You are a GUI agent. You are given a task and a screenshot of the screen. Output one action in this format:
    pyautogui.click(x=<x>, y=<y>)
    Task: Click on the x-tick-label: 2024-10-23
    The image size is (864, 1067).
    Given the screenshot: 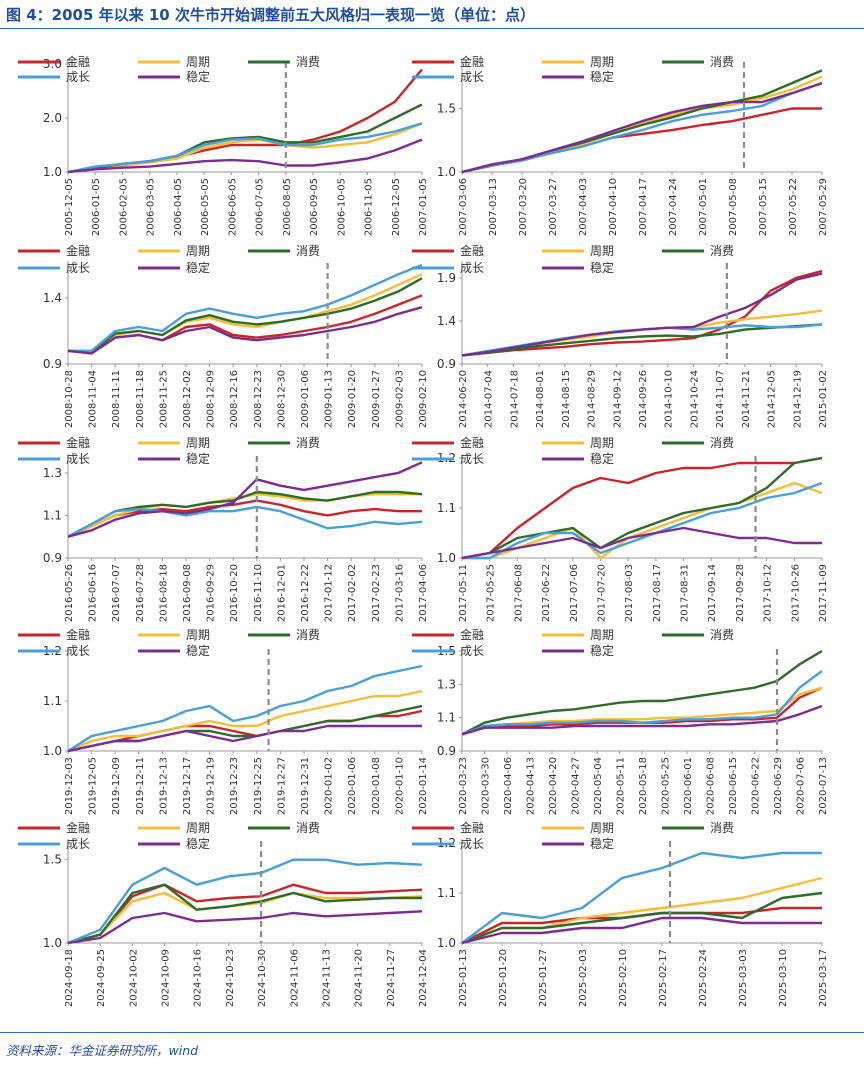 What is the action you would take?
    pyautogui.click(x=230, y=978)
    